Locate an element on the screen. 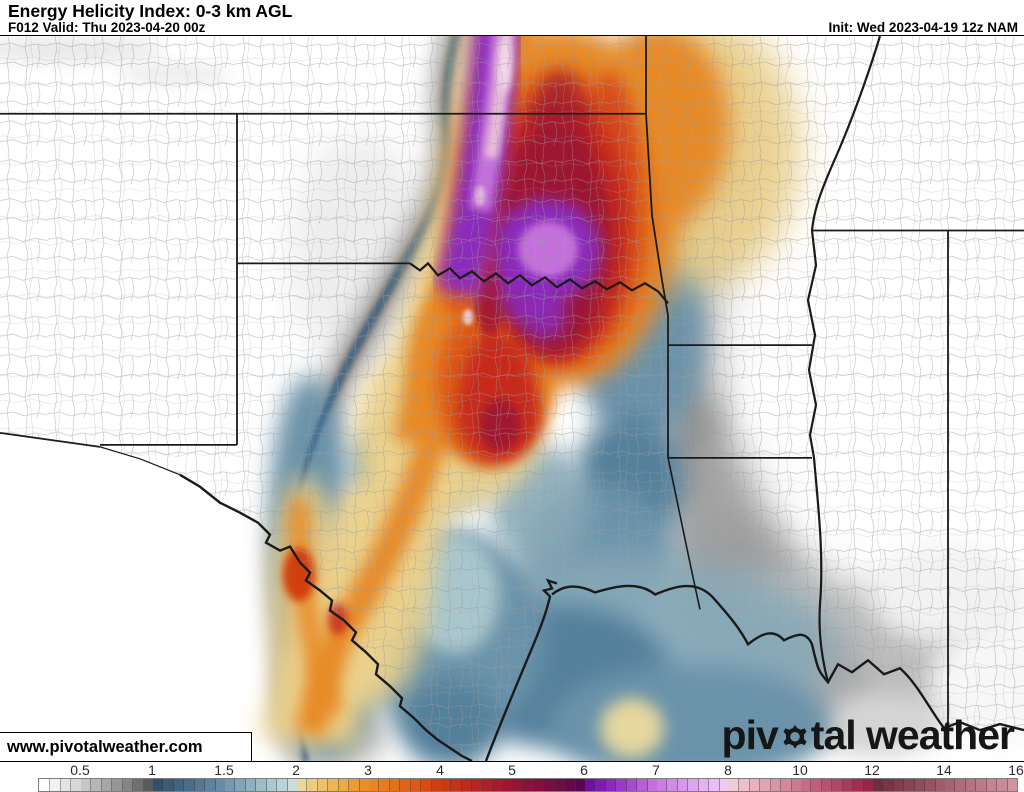  colorbar-label: 8 is located at coordinates (728, 770).